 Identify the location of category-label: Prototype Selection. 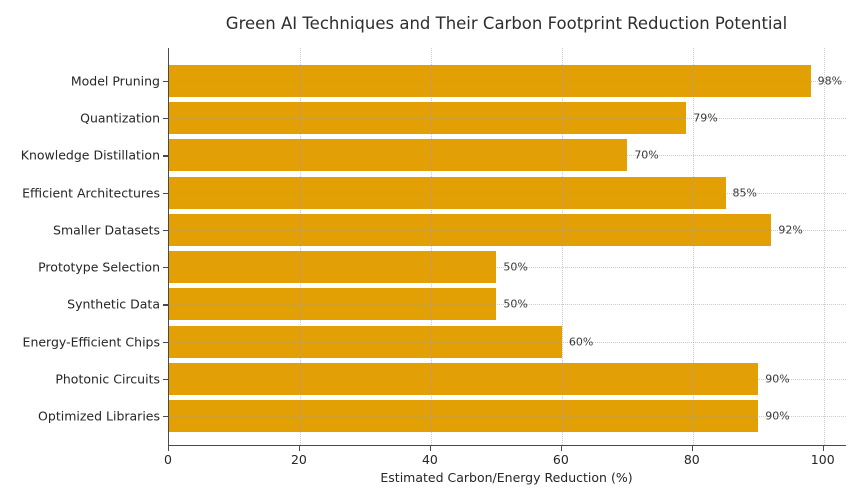
(99, 267).